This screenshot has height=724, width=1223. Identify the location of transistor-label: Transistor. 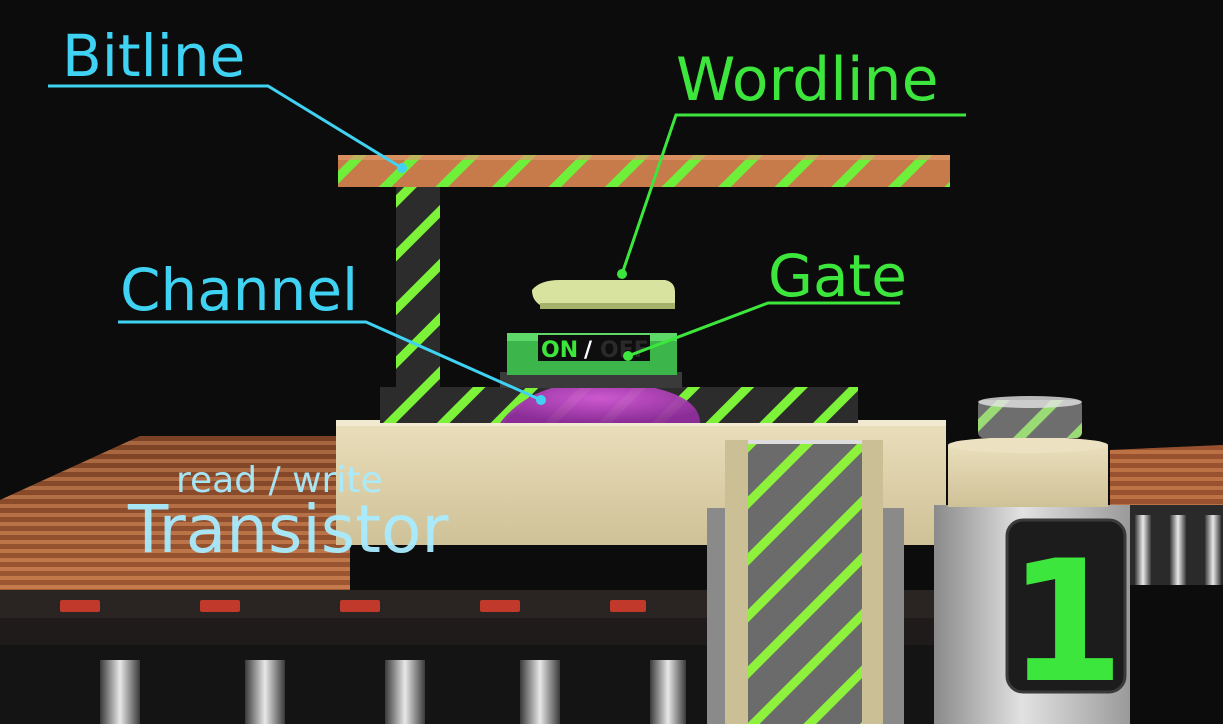
(288, 529).